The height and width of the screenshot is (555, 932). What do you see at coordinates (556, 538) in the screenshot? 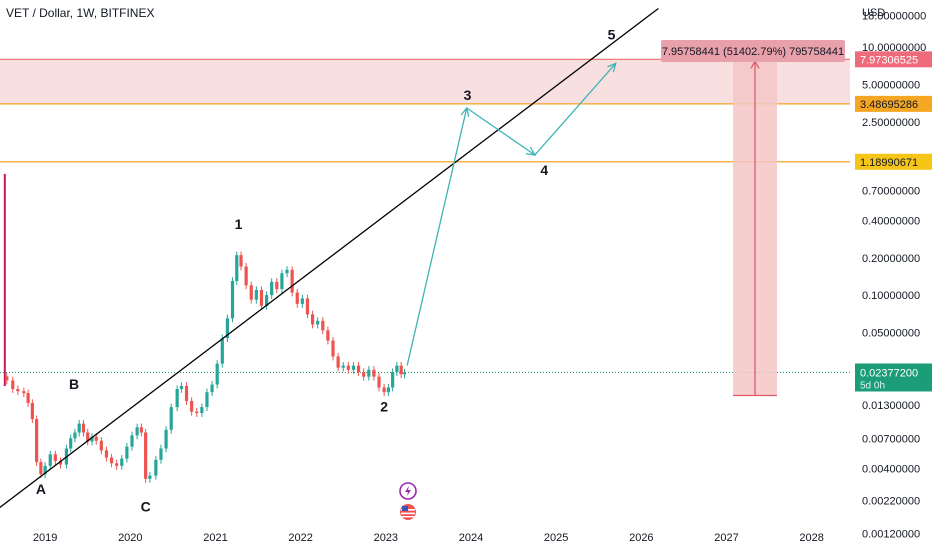
I see `x-tick-label: 2025` at bounding box center [556, 538].